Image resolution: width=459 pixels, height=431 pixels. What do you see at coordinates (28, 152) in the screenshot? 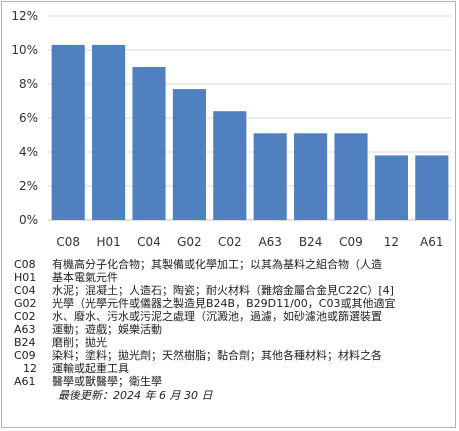
I see `y-tick-label: 4%` at bounding box center [28, 152].